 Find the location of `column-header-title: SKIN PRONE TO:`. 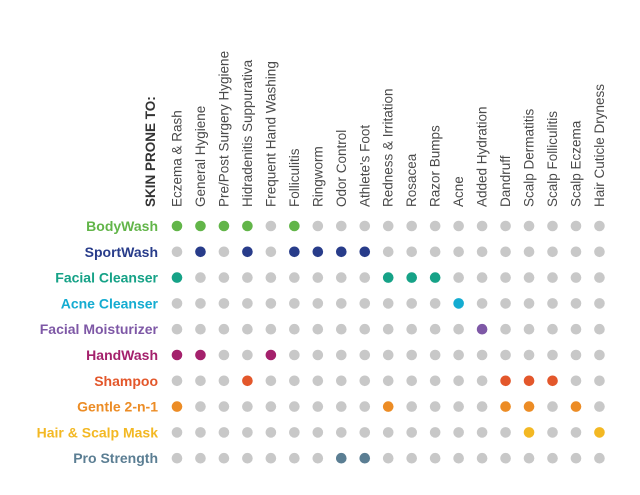

column-header-title: SKIN PRONE TO: is located at coordinates (150, 151).